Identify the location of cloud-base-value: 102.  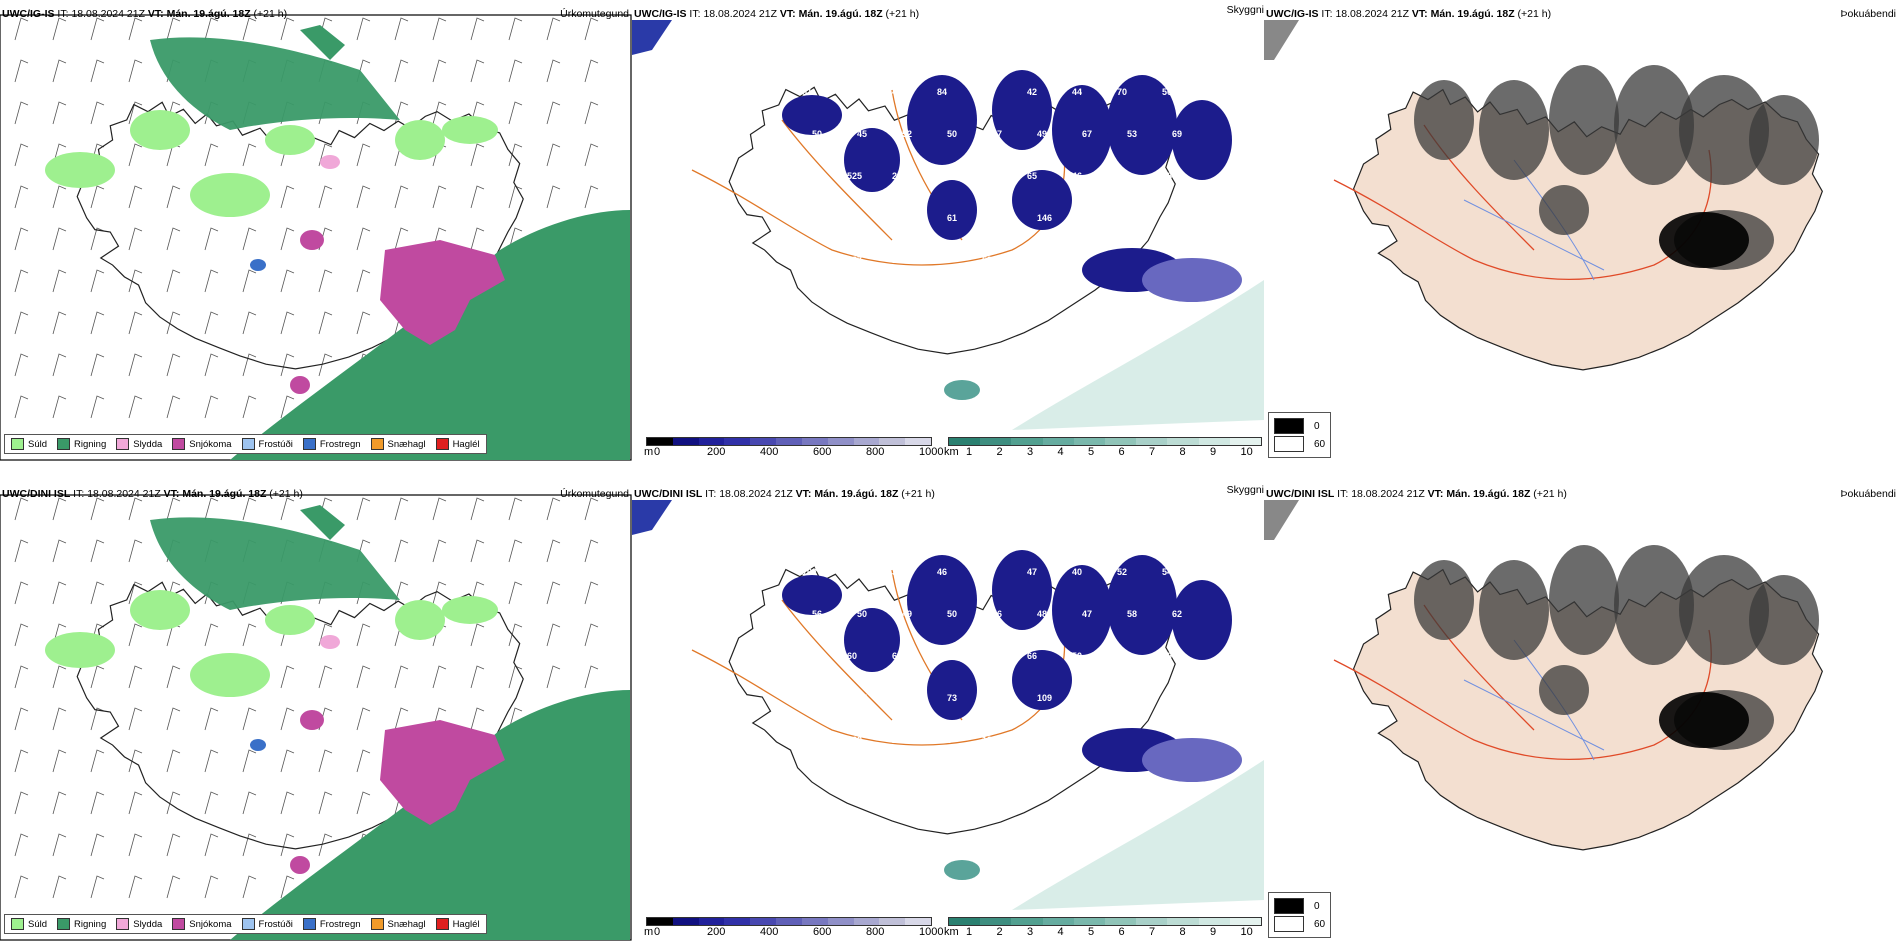
(809, 572).